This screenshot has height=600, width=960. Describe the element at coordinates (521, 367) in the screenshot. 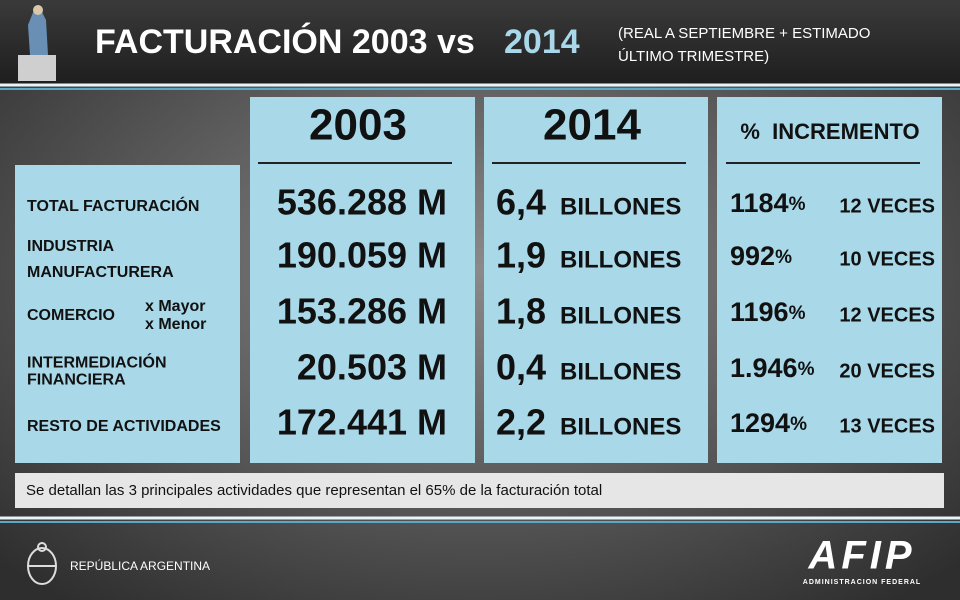

I see `value-2014: 0,4` at that location.